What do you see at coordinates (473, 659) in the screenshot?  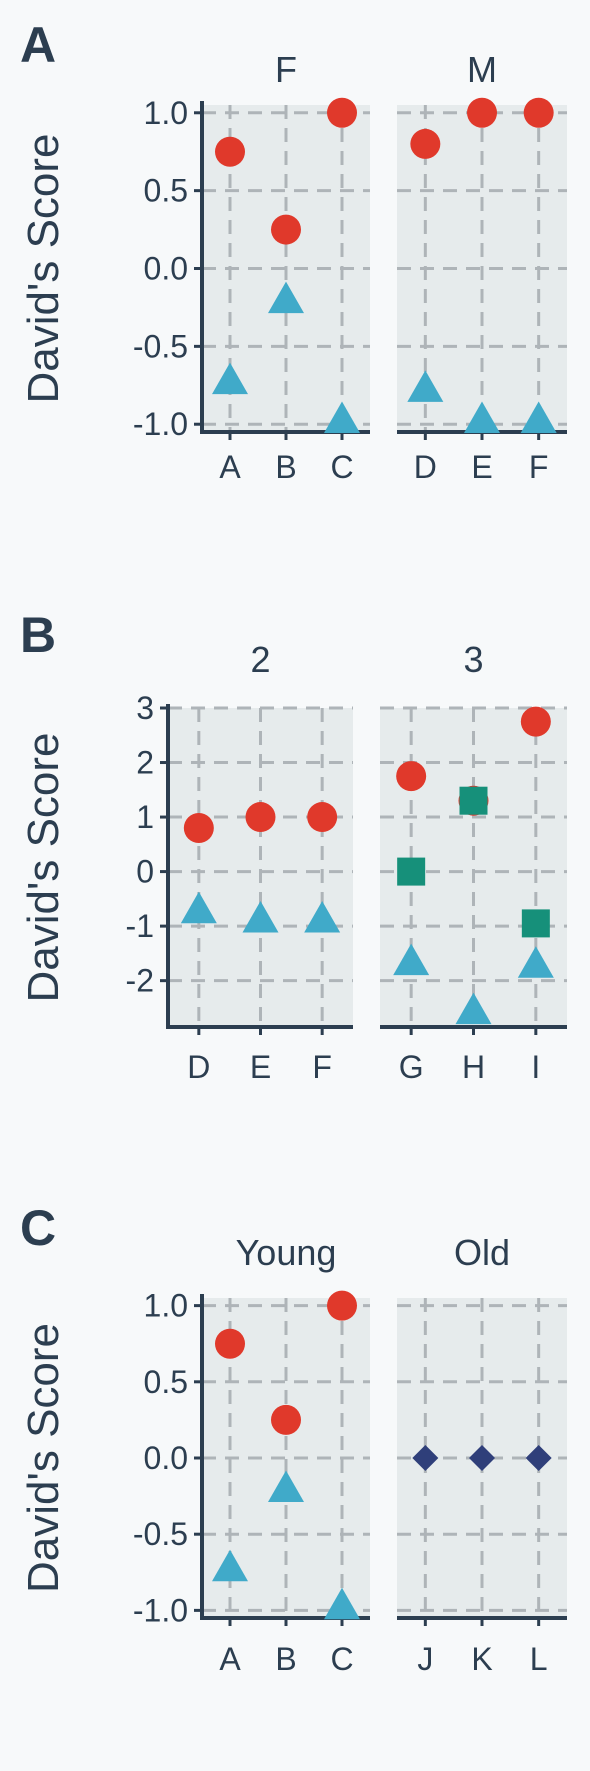 I see `facet-title: 3` at bounding box center [473, 659].